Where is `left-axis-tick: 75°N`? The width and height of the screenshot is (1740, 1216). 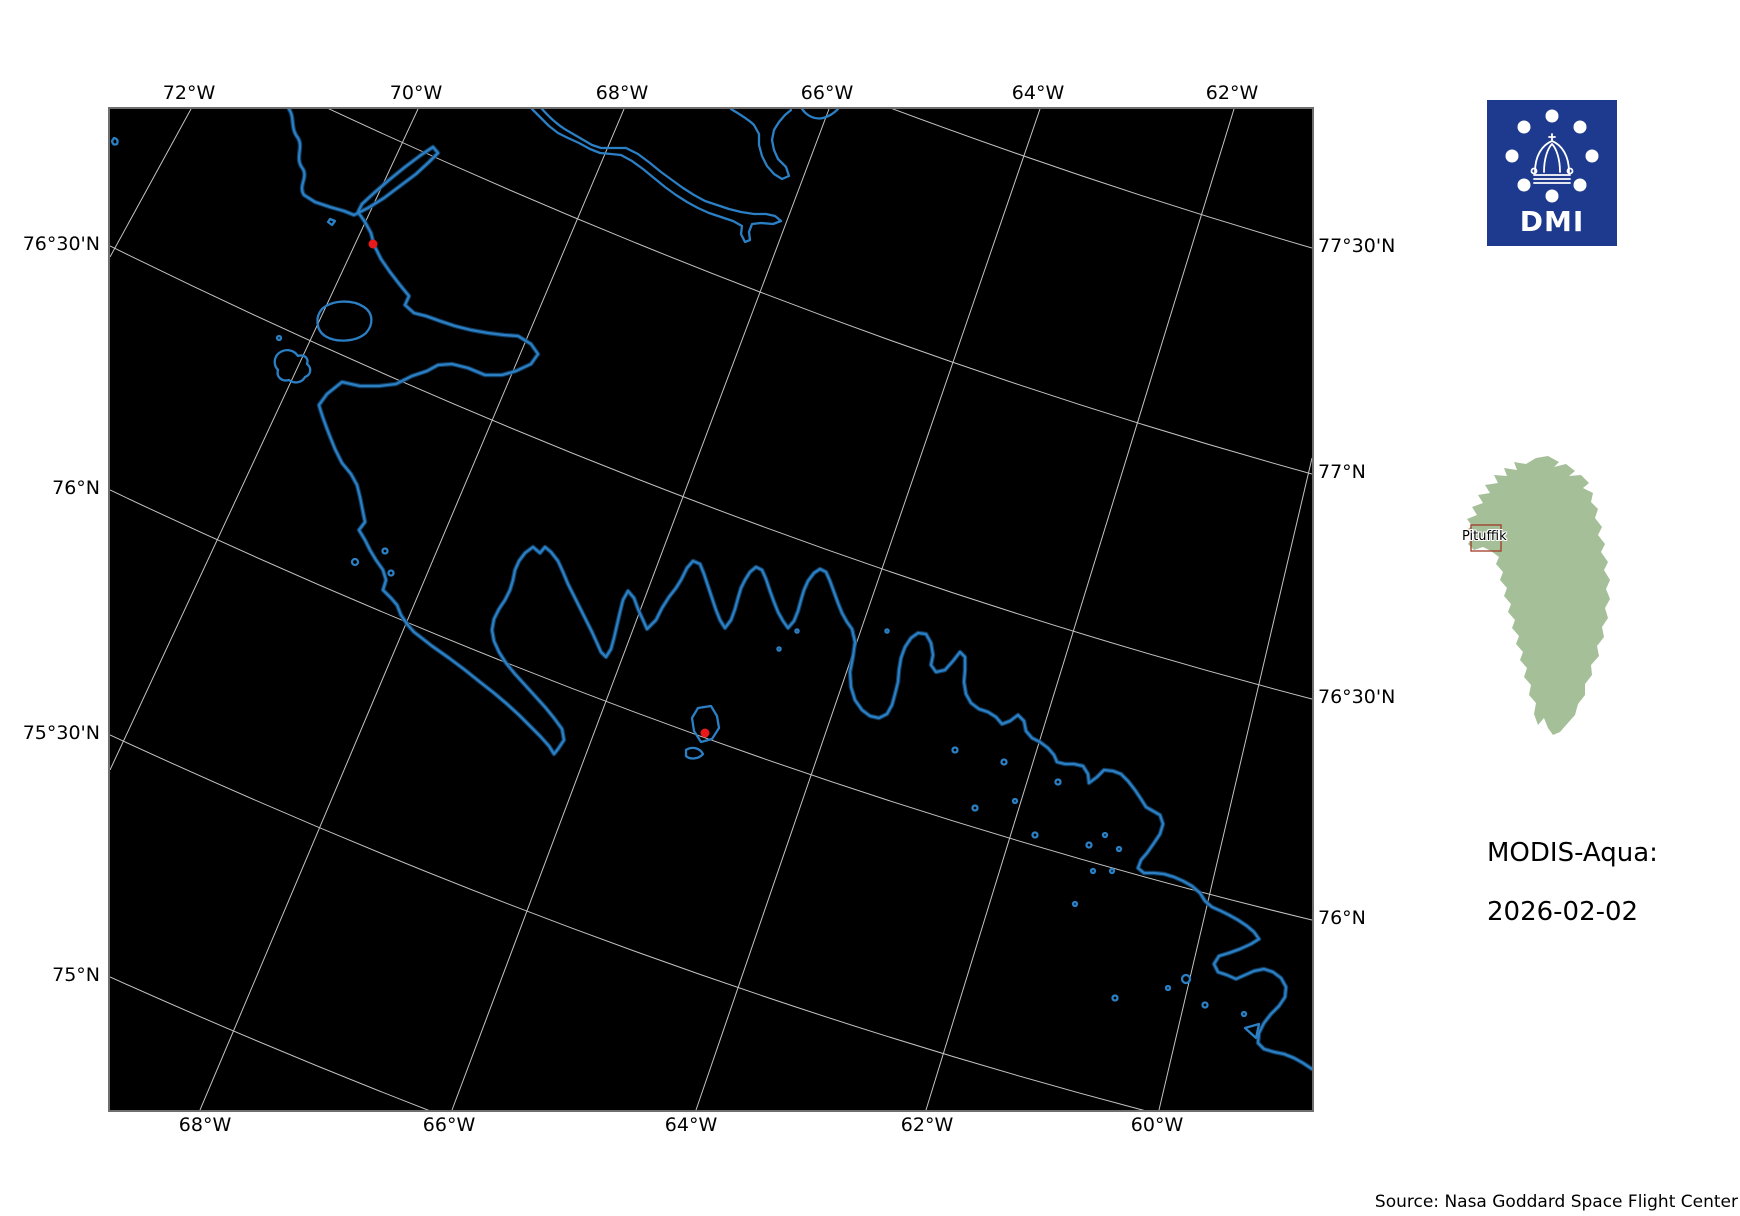 left-axis-tick: 75°N is located at coordinates (76, 975).